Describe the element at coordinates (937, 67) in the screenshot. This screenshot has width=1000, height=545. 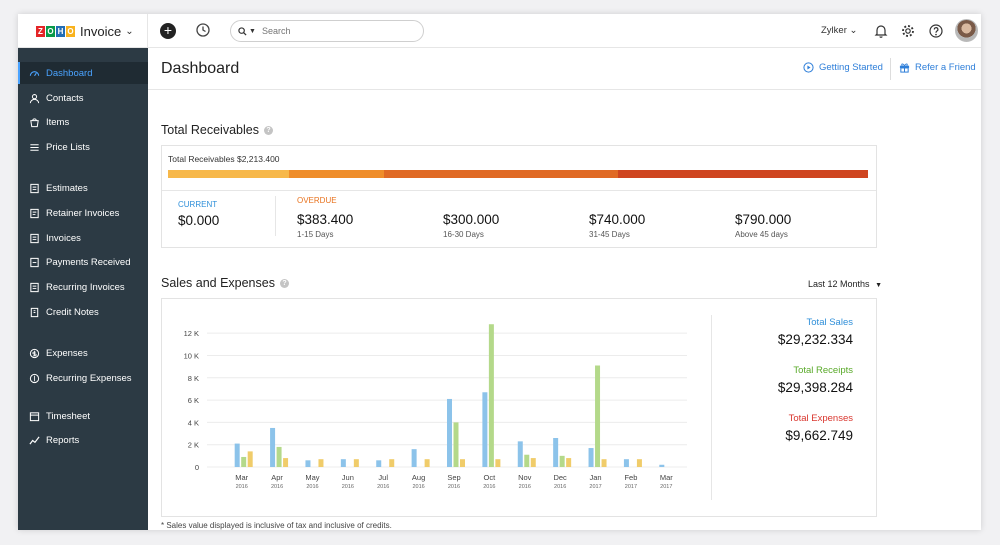
I see `refer-a-friend-link: Refer a Friend` at that location.